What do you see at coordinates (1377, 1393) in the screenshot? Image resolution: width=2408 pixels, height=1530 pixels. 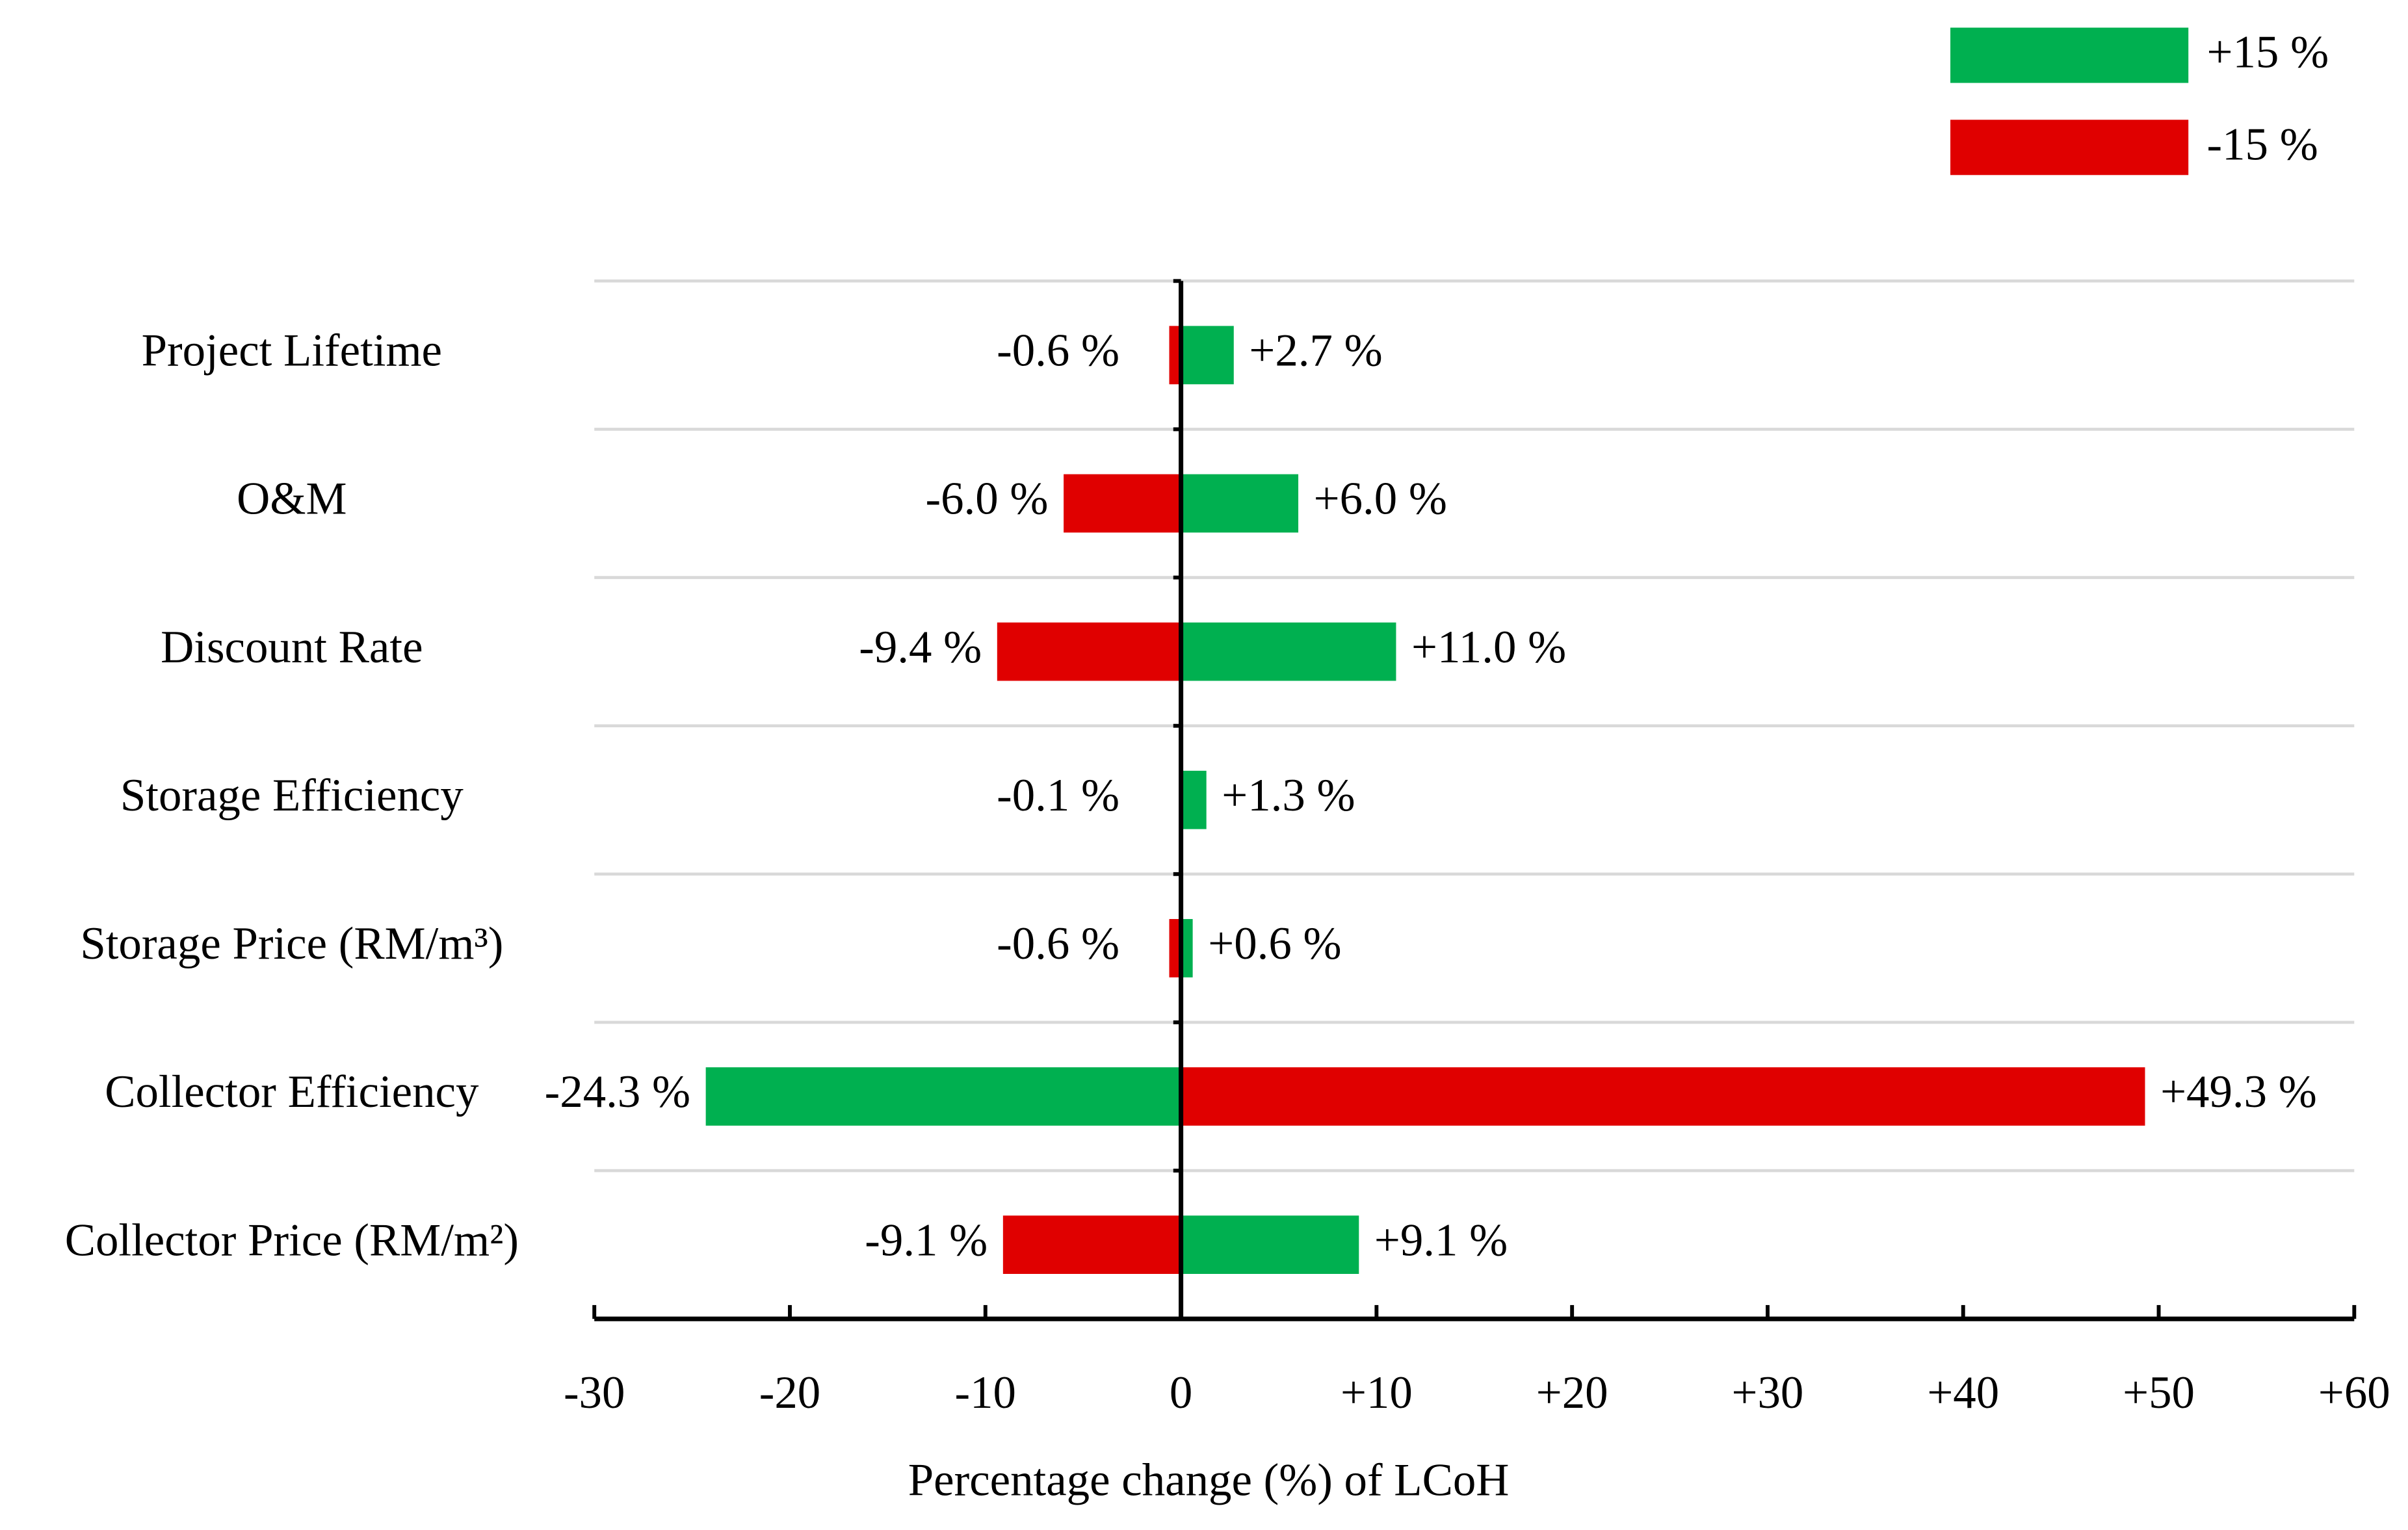 I see `x-tick-label: +10` at bounding box center [1377, 1393].